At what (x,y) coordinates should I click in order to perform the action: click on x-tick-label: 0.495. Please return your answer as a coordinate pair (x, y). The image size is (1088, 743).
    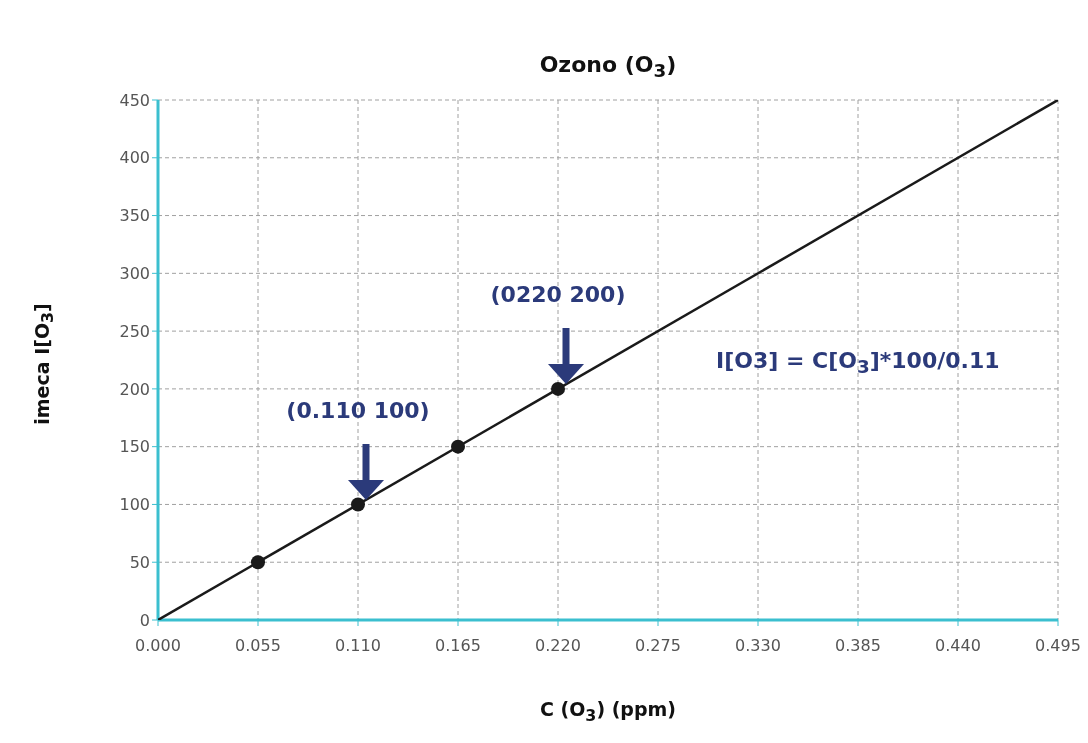
    Looking at the image, I should click on (1058, 646).